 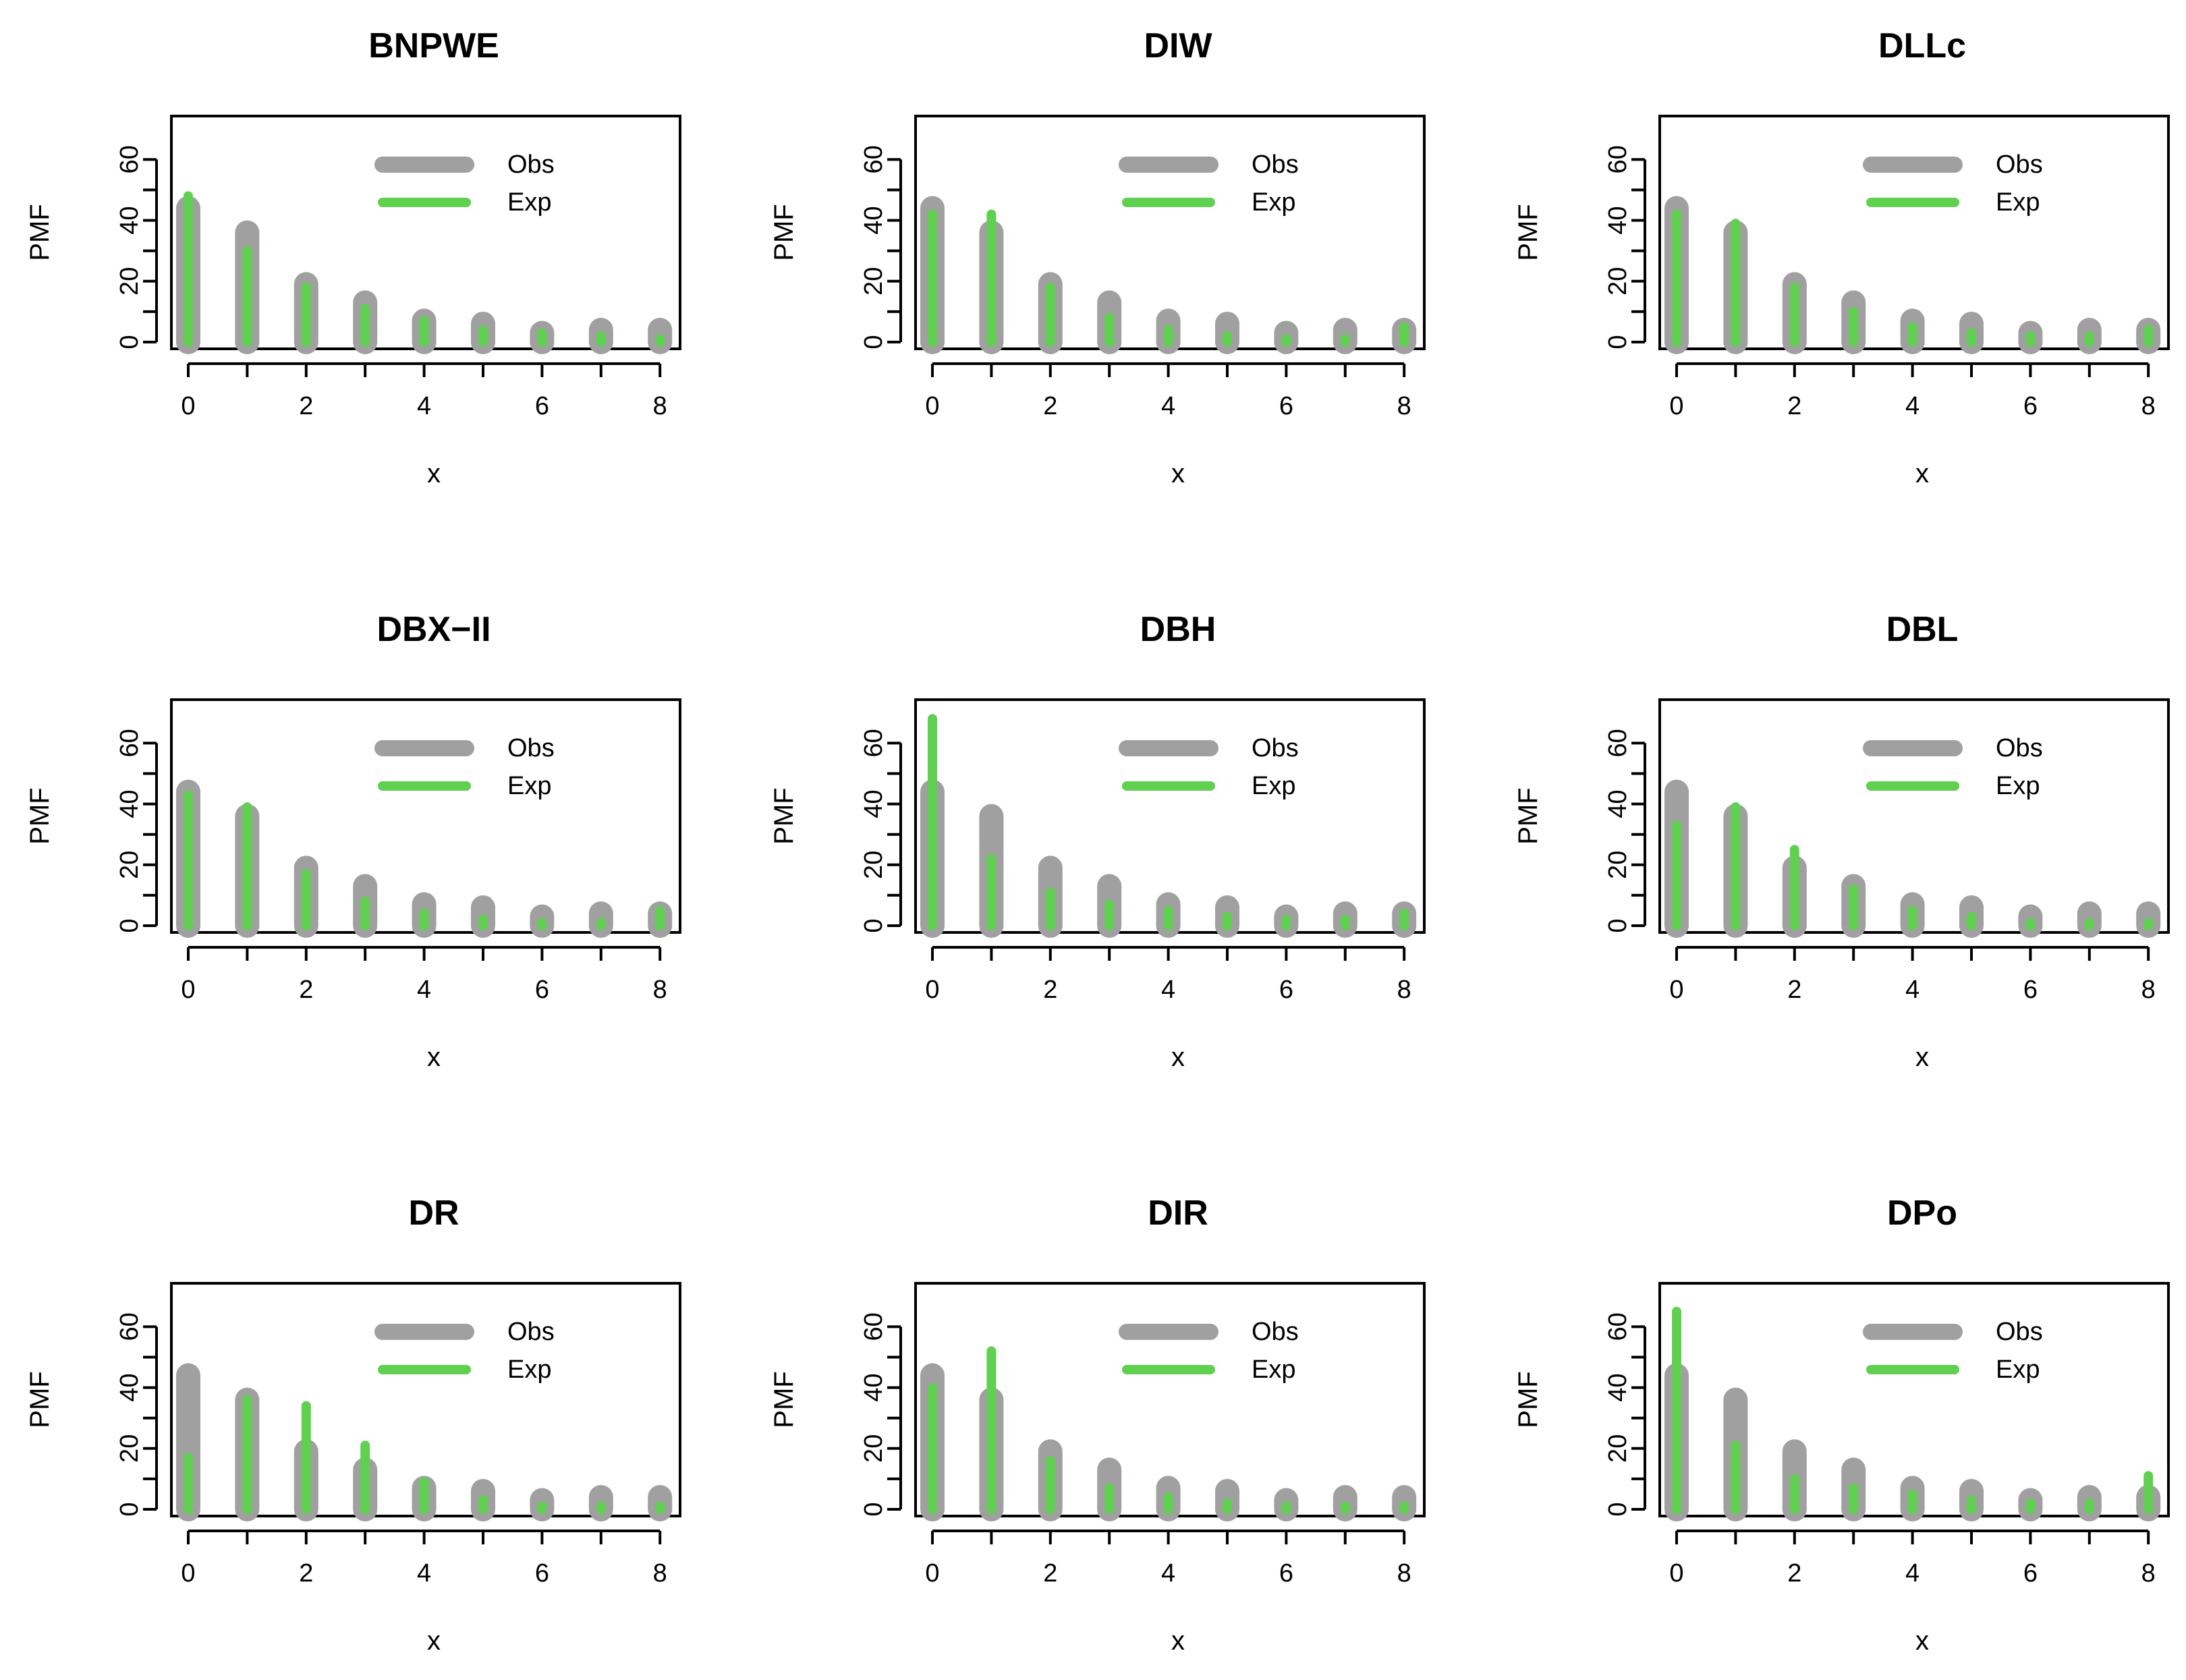 What do you see at coordinates (1178, 45) in the screenshot?
I see `chart-title: DIW` at bounding box center [1178, 45].